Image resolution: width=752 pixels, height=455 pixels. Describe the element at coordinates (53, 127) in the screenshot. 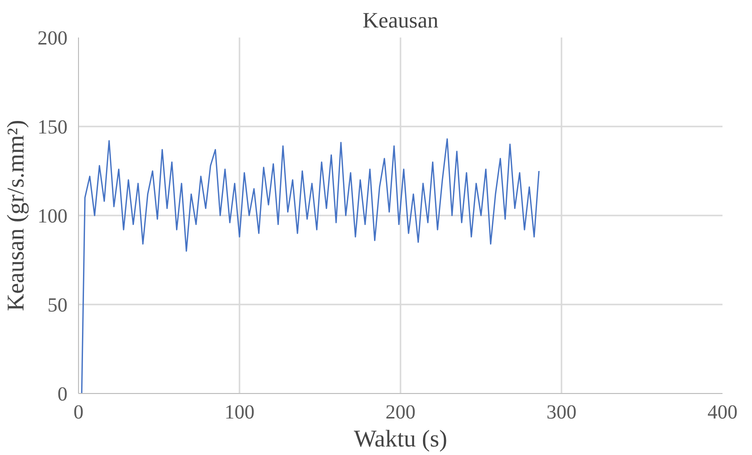

I see `y-tick-label: 150` at that location.